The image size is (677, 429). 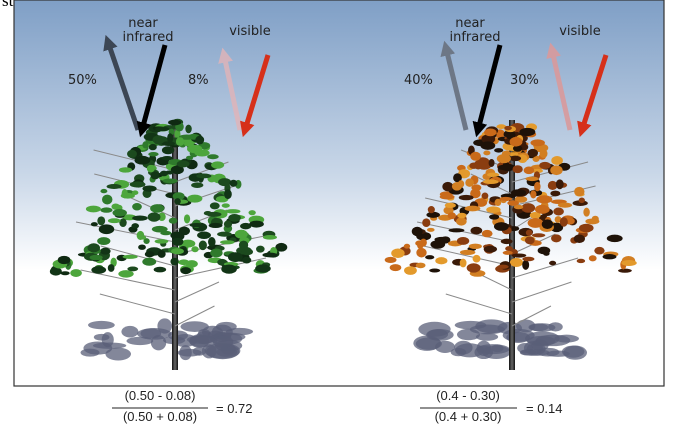 I want to click on denominator: (0.50 + 0.08), so click(x=160, y=416).